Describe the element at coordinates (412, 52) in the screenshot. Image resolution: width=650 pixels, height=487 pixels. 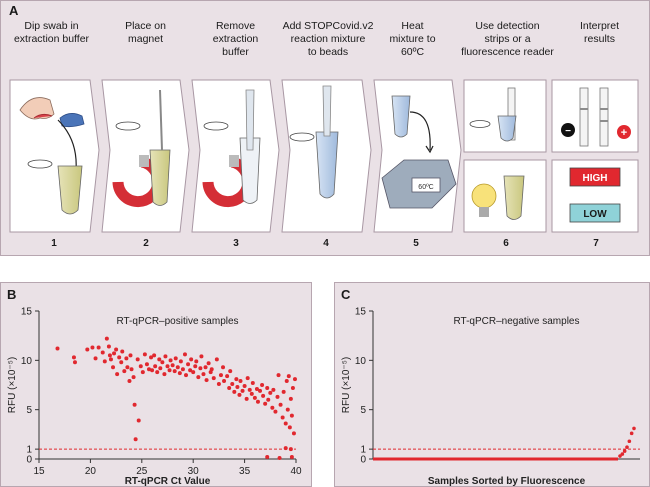
I see `step-caption-line: 60ºC` at that location.